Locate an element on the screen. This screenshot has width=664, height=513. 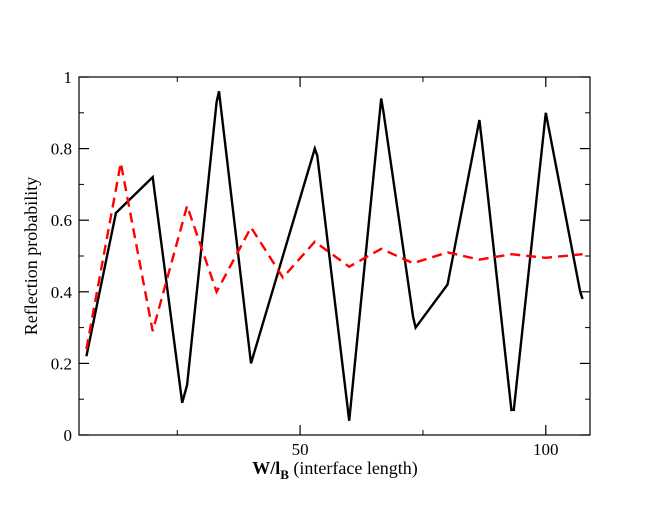
x-axis-label: W/lB (interface length) is located at coordinates (335, 470).